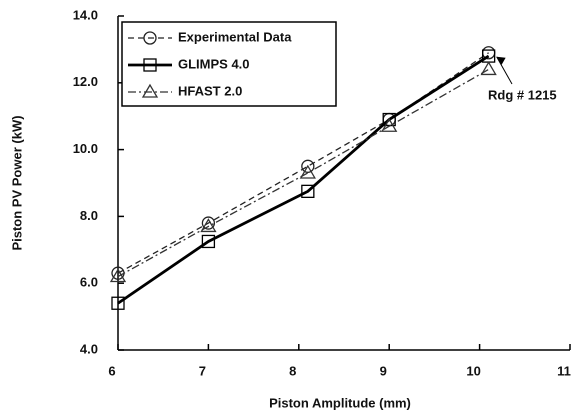 The height and width of the screenshot is (416, 578). What do you see at coordinates (504, 70) in the screenshot?
I see `annotation-arrow` at bounding box center [504, 70].